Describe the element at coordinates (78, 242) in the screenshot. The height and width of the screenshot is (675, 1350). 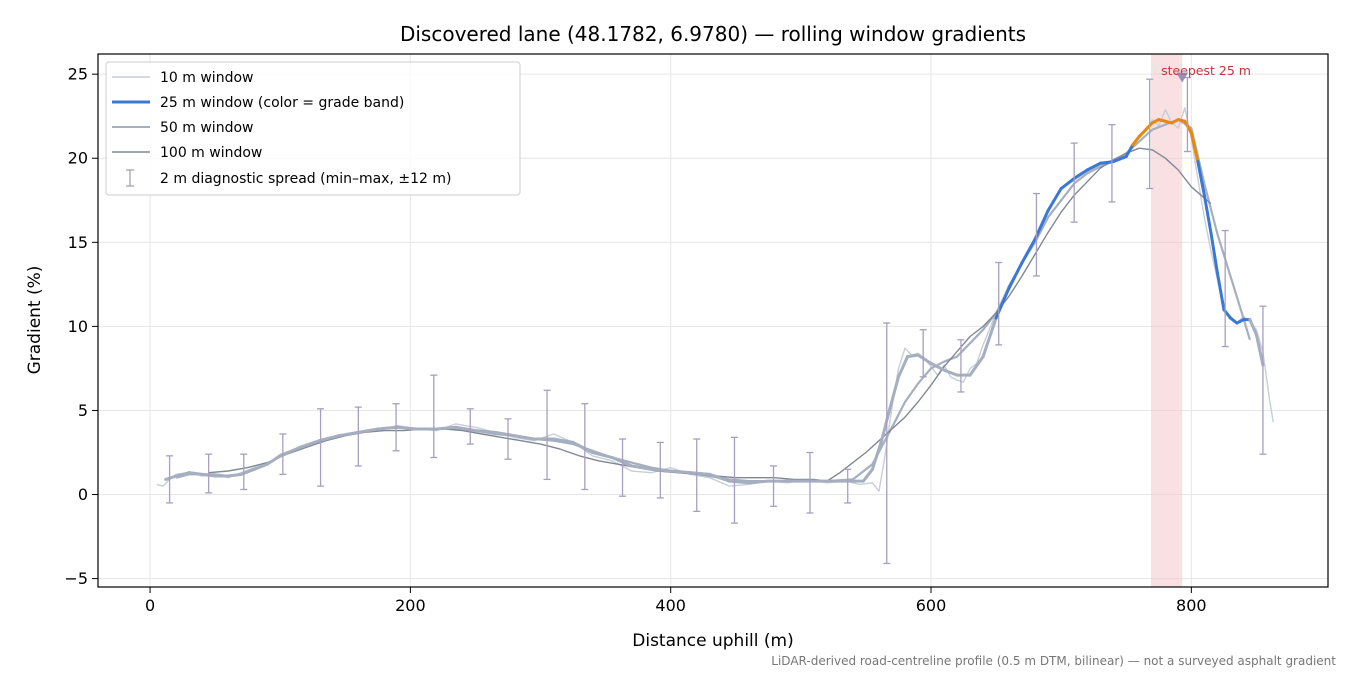
I see `y-tick-label: 15` at that location.